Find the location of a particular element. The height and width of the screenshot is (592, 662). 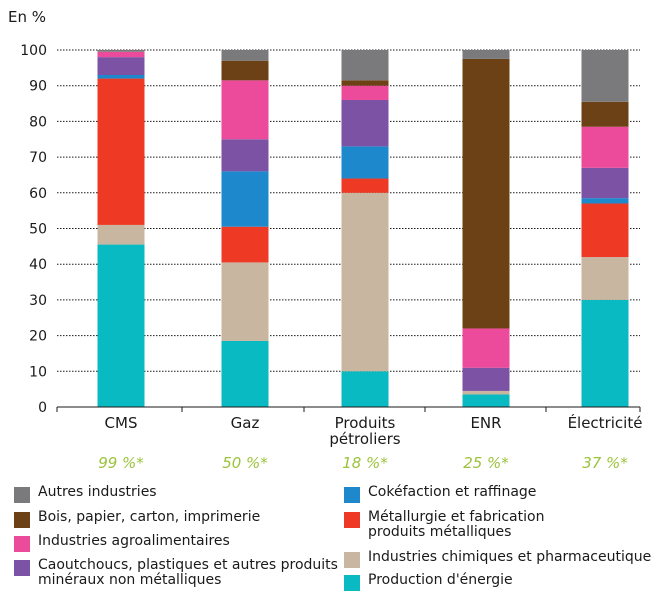

legend-item-bois-papier: Bois, papier, carton, imprimerie is located at coordinates (137, 519).